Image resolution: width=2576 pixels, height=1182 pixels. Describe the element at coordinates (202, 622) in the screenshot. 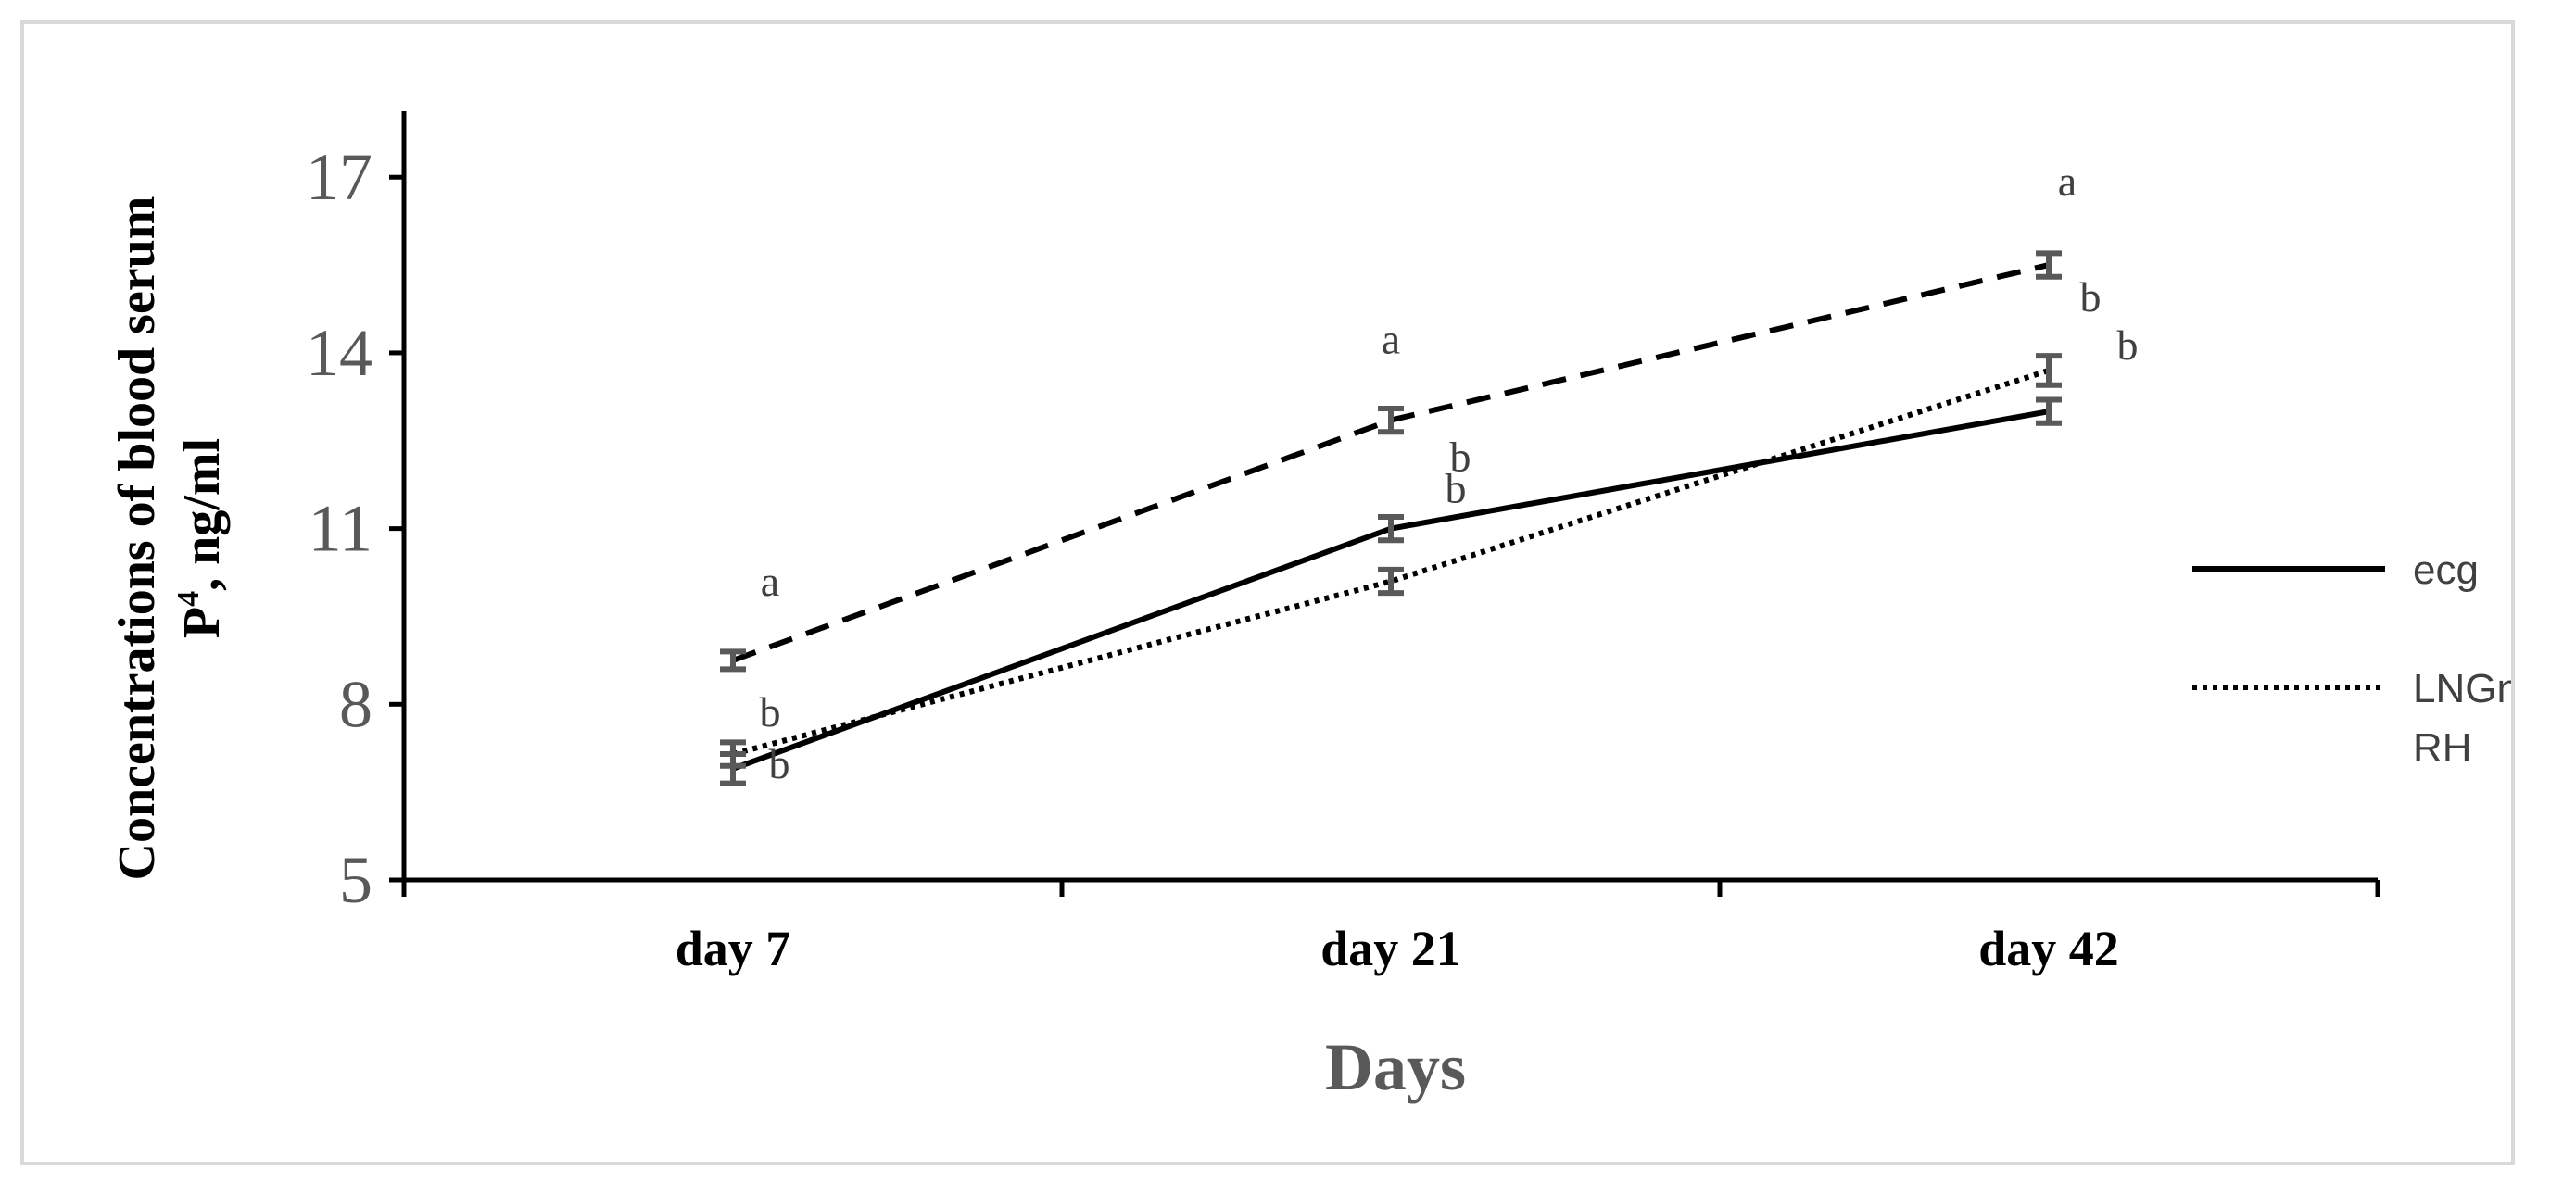

I see `y-axis-title-prefix: P` at that location.